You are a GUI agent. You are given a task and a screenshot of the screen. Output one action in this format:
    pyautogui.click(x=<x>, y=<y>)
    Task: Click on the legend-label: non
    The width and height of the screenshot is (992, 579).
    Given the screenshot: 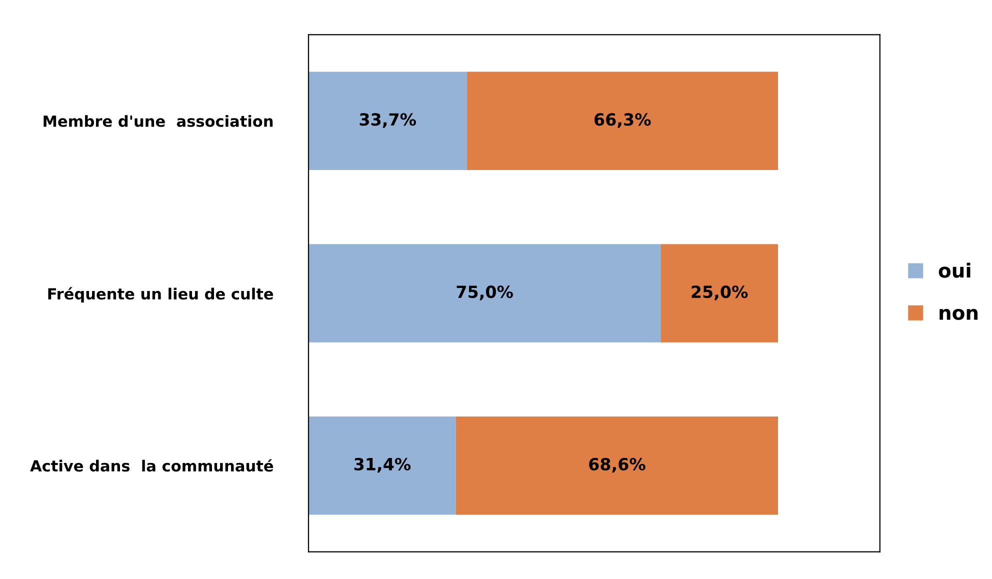 What is the action you would take?
    pyautogui.click(x=959, y=314)
    